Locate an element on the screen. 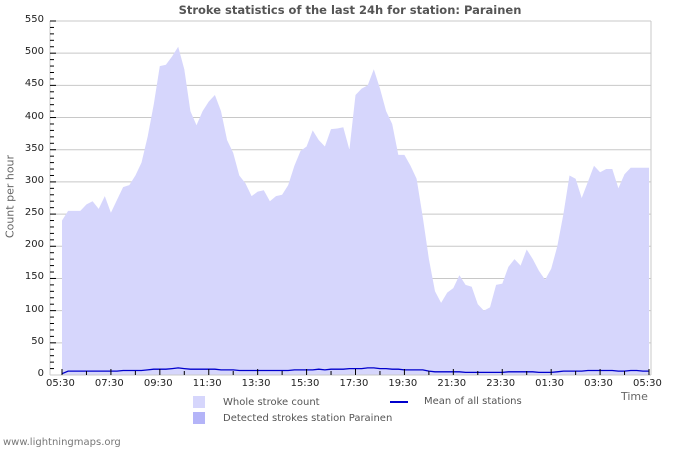 The image size is (700, 450). y-tick-label: 450 is located at coordinates (34, 84).